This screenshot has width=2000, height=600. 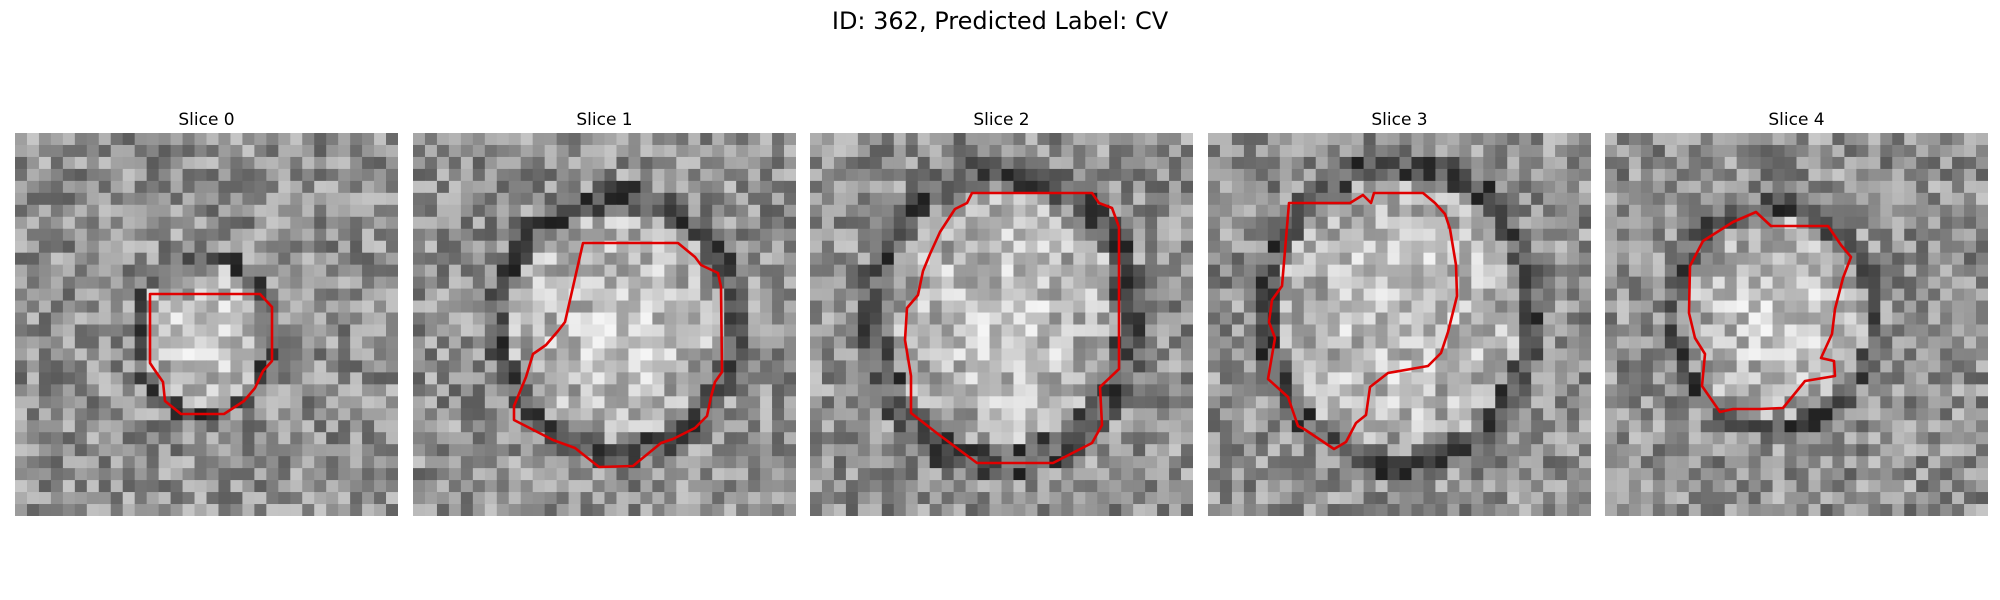 I want to click on slice-title: Slice 4, so click(x=1796, y=120).